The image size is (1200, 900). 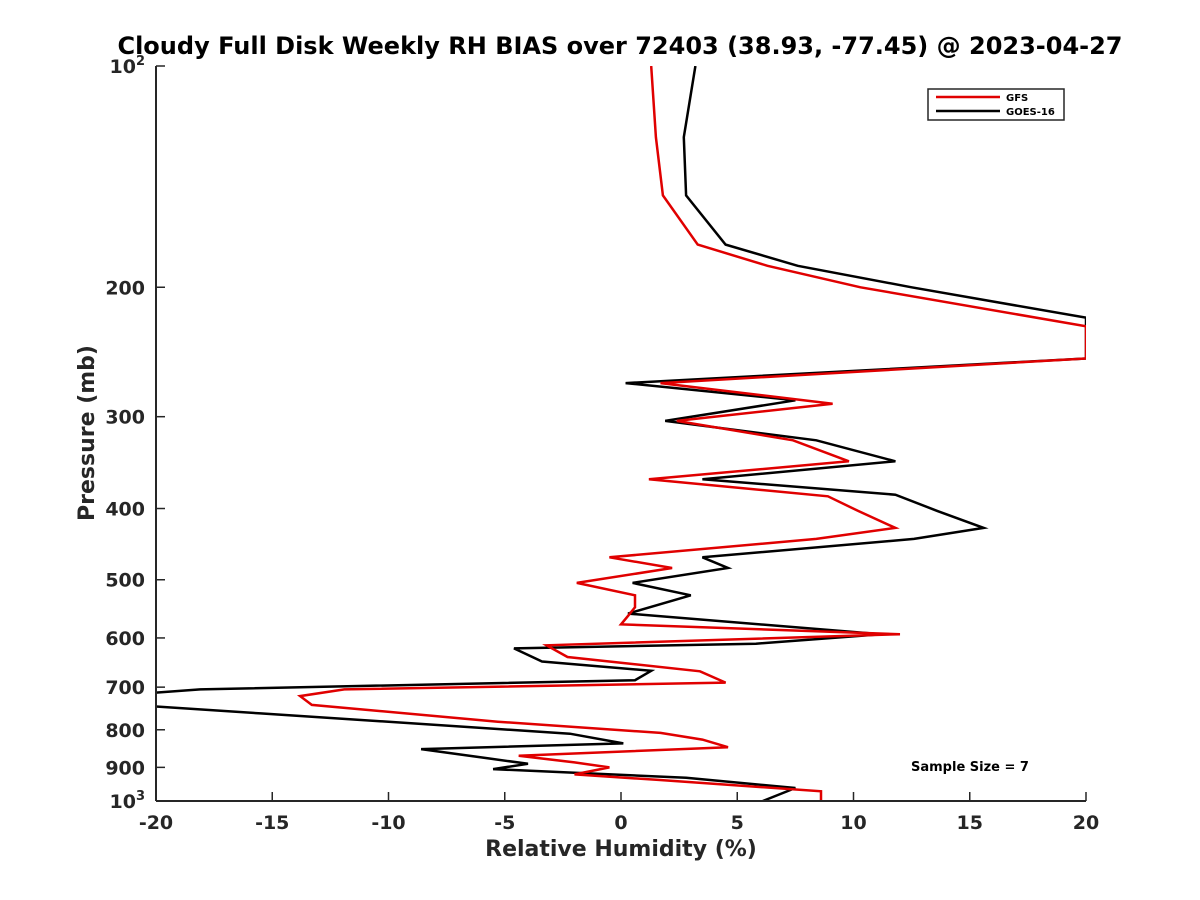 What do you see at coordinates (621, 849) in the screenshot?
I see `x-axis-label: Relative Humidity (%)` at bounding box center [621, 849].